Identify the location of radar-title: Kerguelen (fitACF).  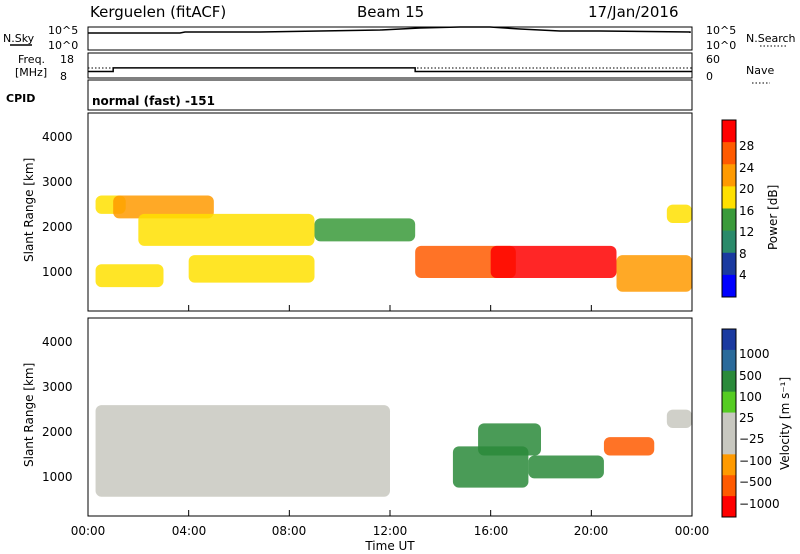
(158, 12).